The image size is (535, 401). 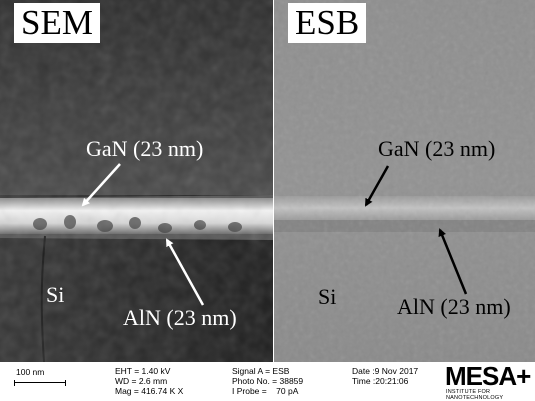 What do you see at coordinates (327, 296) in the screenshot?
I see `esb-si-label: Si` at bounding box center [327, 296].